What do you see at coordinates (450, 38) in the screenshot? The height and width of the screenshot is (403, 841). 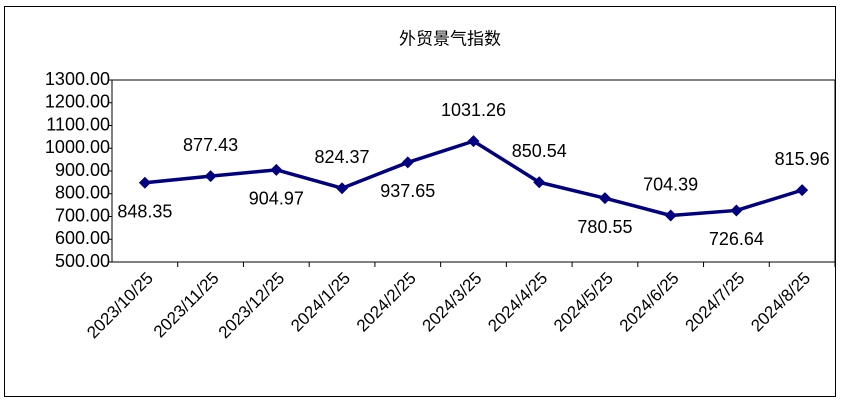 I see `chart-title: 外贸景气指数` at bounding box center [450, 38].